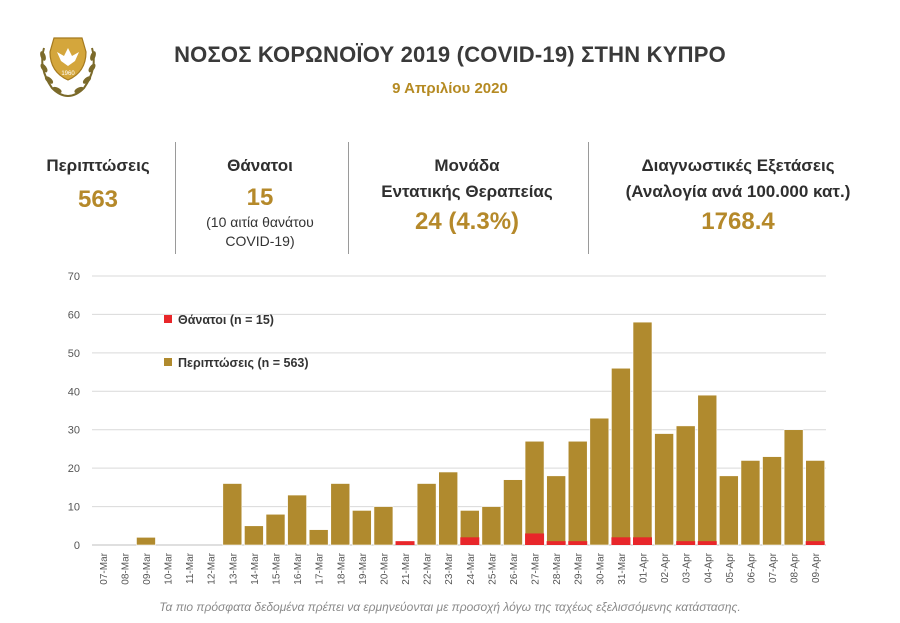 The image size is (900, 623). I want to click on x-tick-label: 08-Mar, so click(125, 568).